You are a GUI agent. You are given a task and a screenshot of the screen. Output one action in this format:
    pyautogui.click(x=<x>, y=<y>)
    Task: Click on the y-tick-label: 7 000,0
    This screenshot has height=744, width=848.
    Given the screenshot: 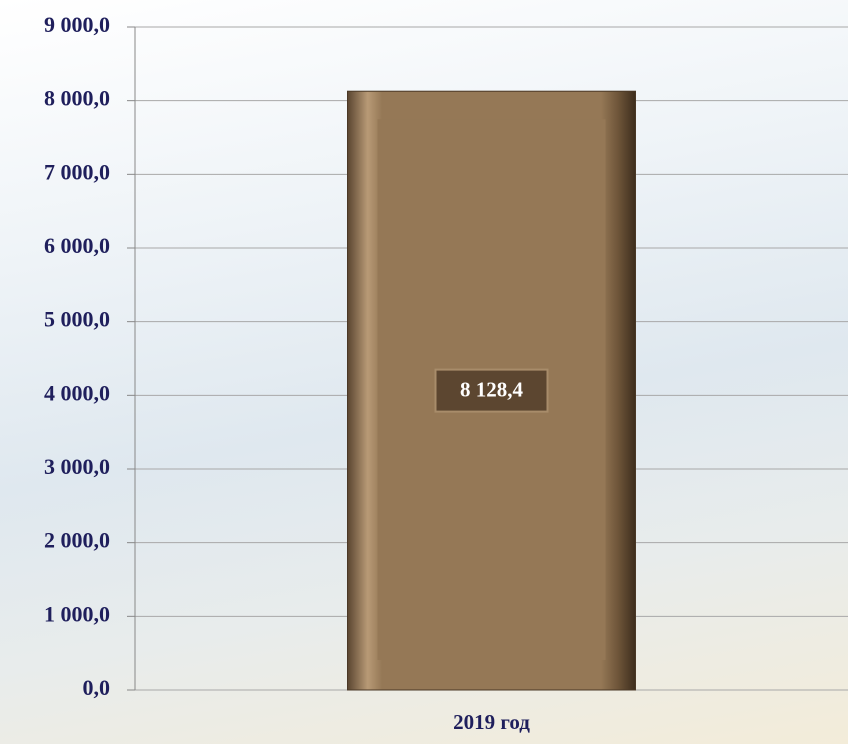 What is the action you would take?
    pyautogui.click(x=77, y=171)
    